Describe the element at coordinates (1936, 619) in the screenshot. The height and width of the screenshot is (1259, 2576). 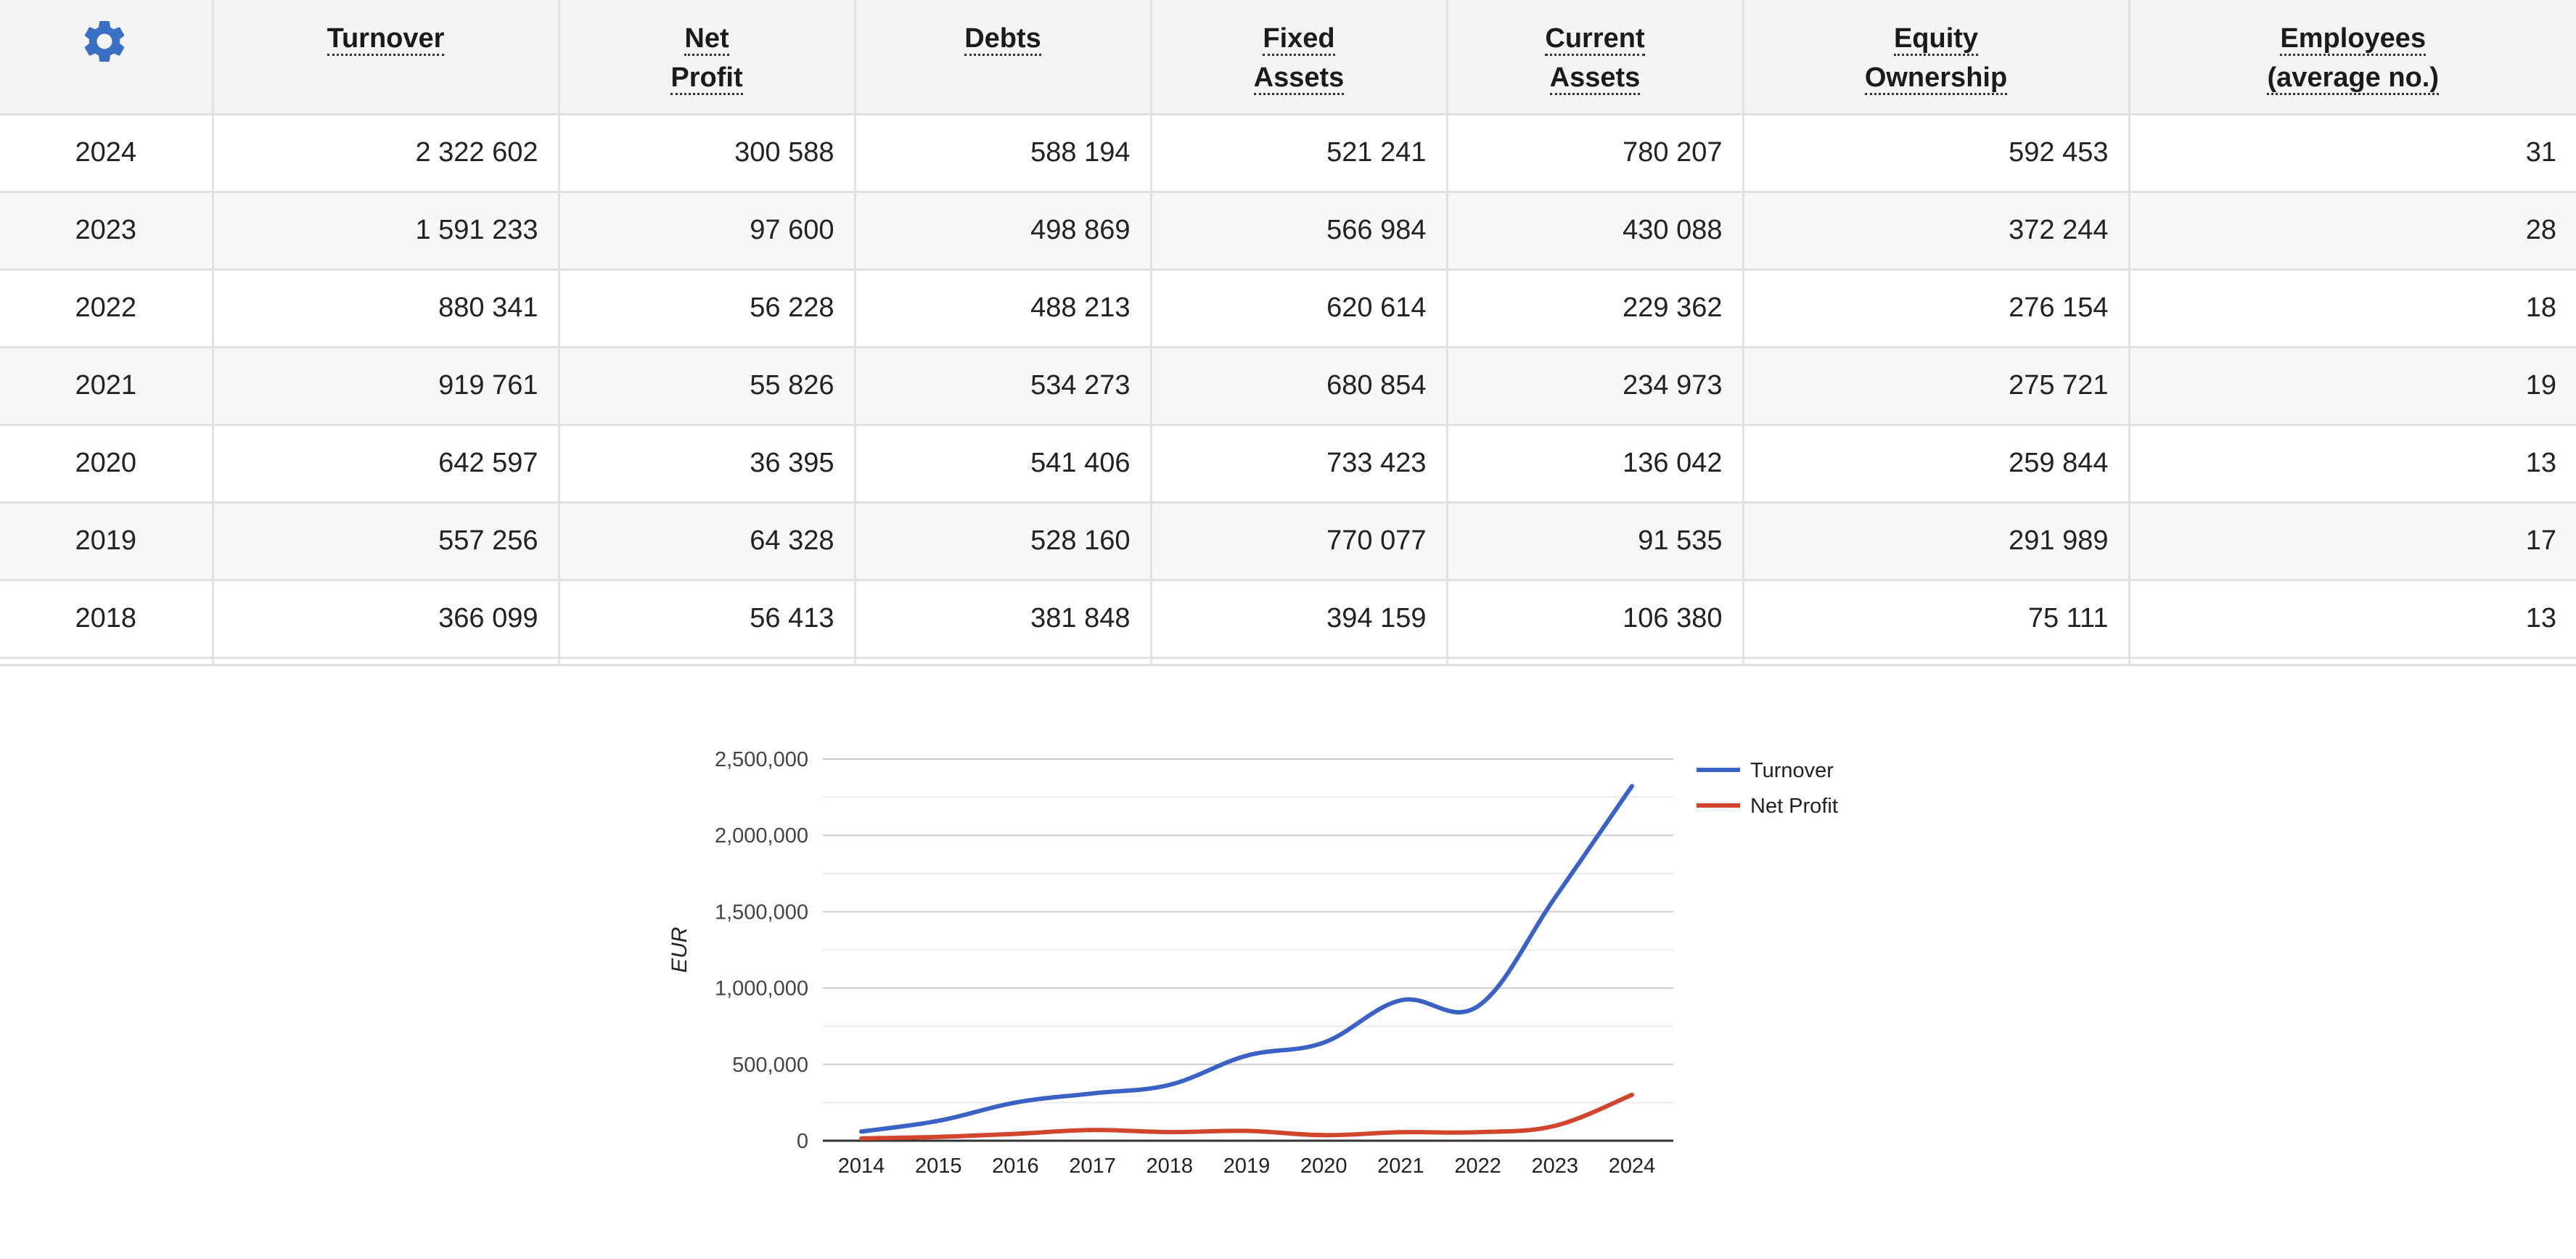
I see `equity-ownership-cell: 75 111` at that location.